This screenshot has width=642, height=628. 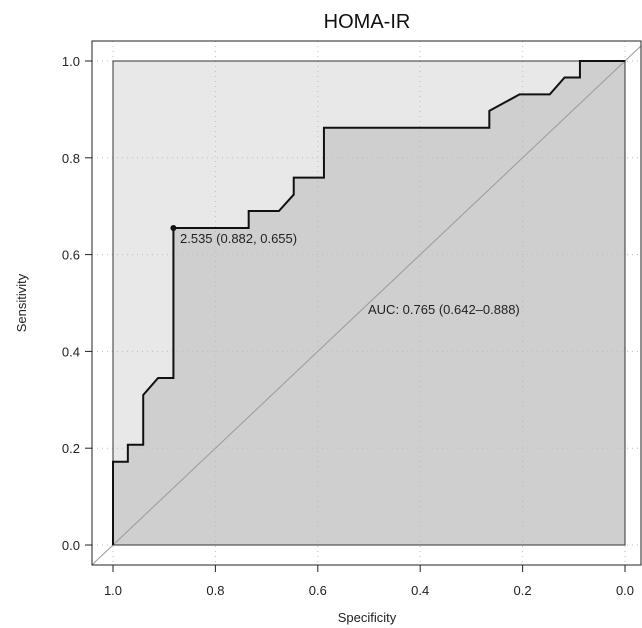 What do you see at coordinates (215, 590) in the screenshot?
I see `x-tick-label: 0.8` at bounding box center [215, 590].